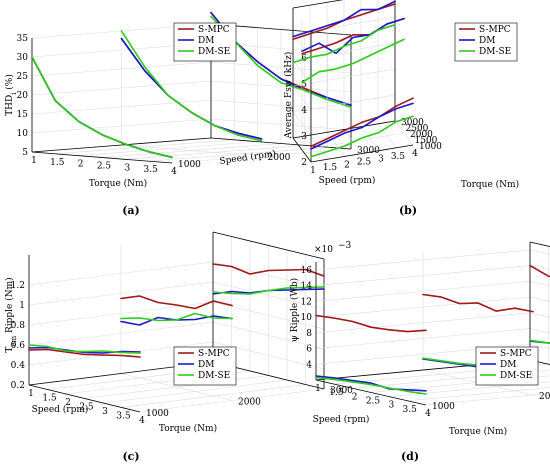  I want to click on y-exponent-power: −3, so click(345, 246).